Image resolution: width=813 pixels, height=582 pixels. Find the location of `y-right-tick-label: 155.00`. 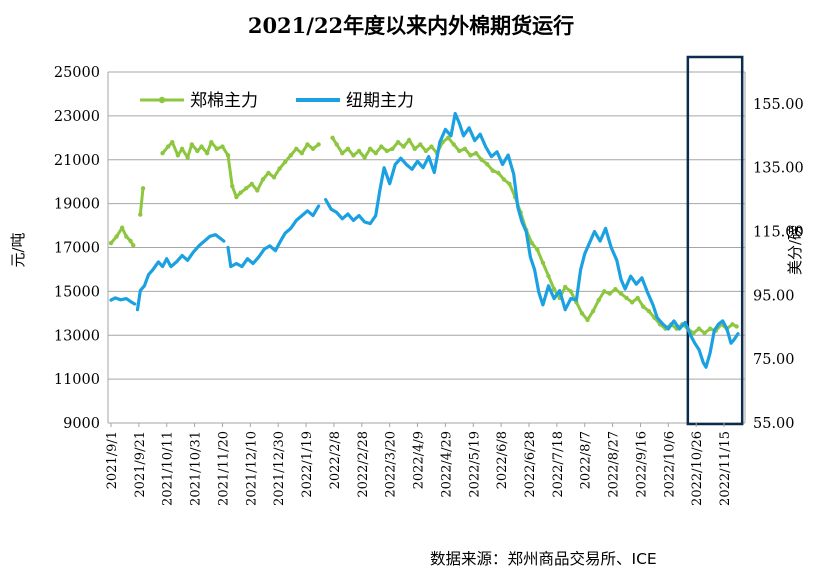

y-right-tick-label: 155.00 is located at coordinates (778, 105).